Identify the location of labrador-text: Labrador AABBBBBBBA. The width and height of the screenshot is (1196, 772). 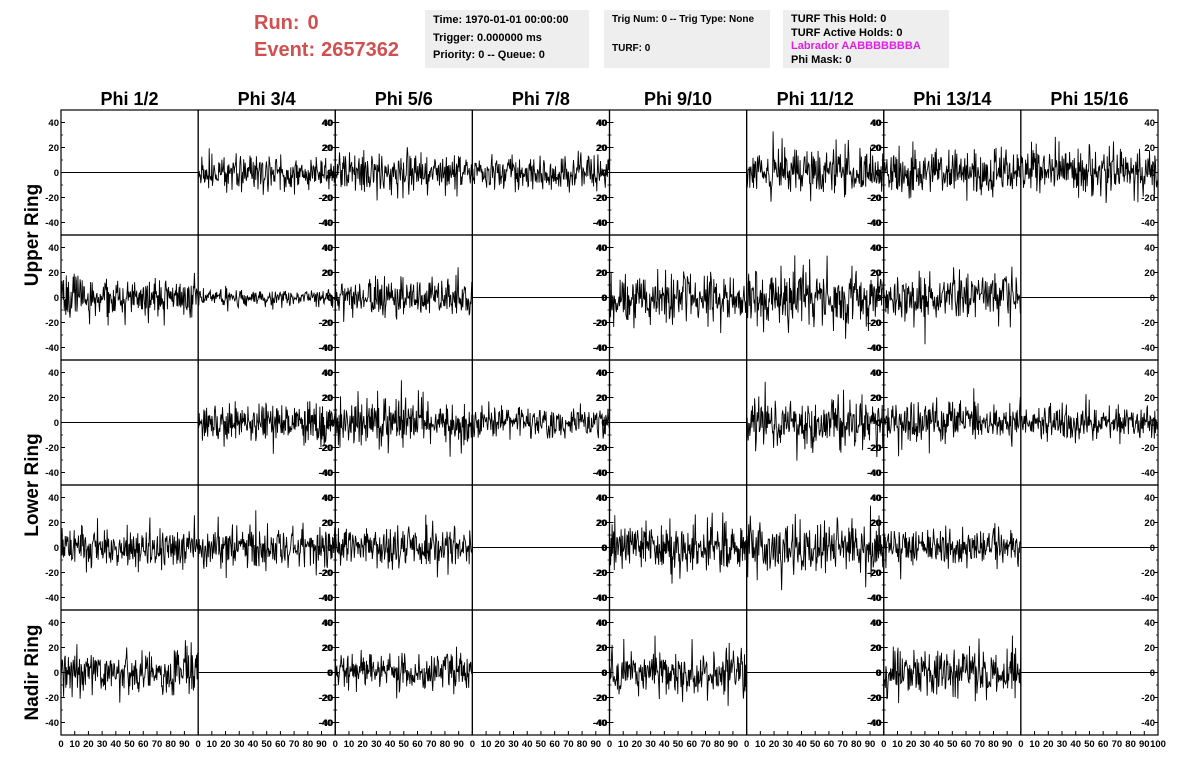
(856, 46).